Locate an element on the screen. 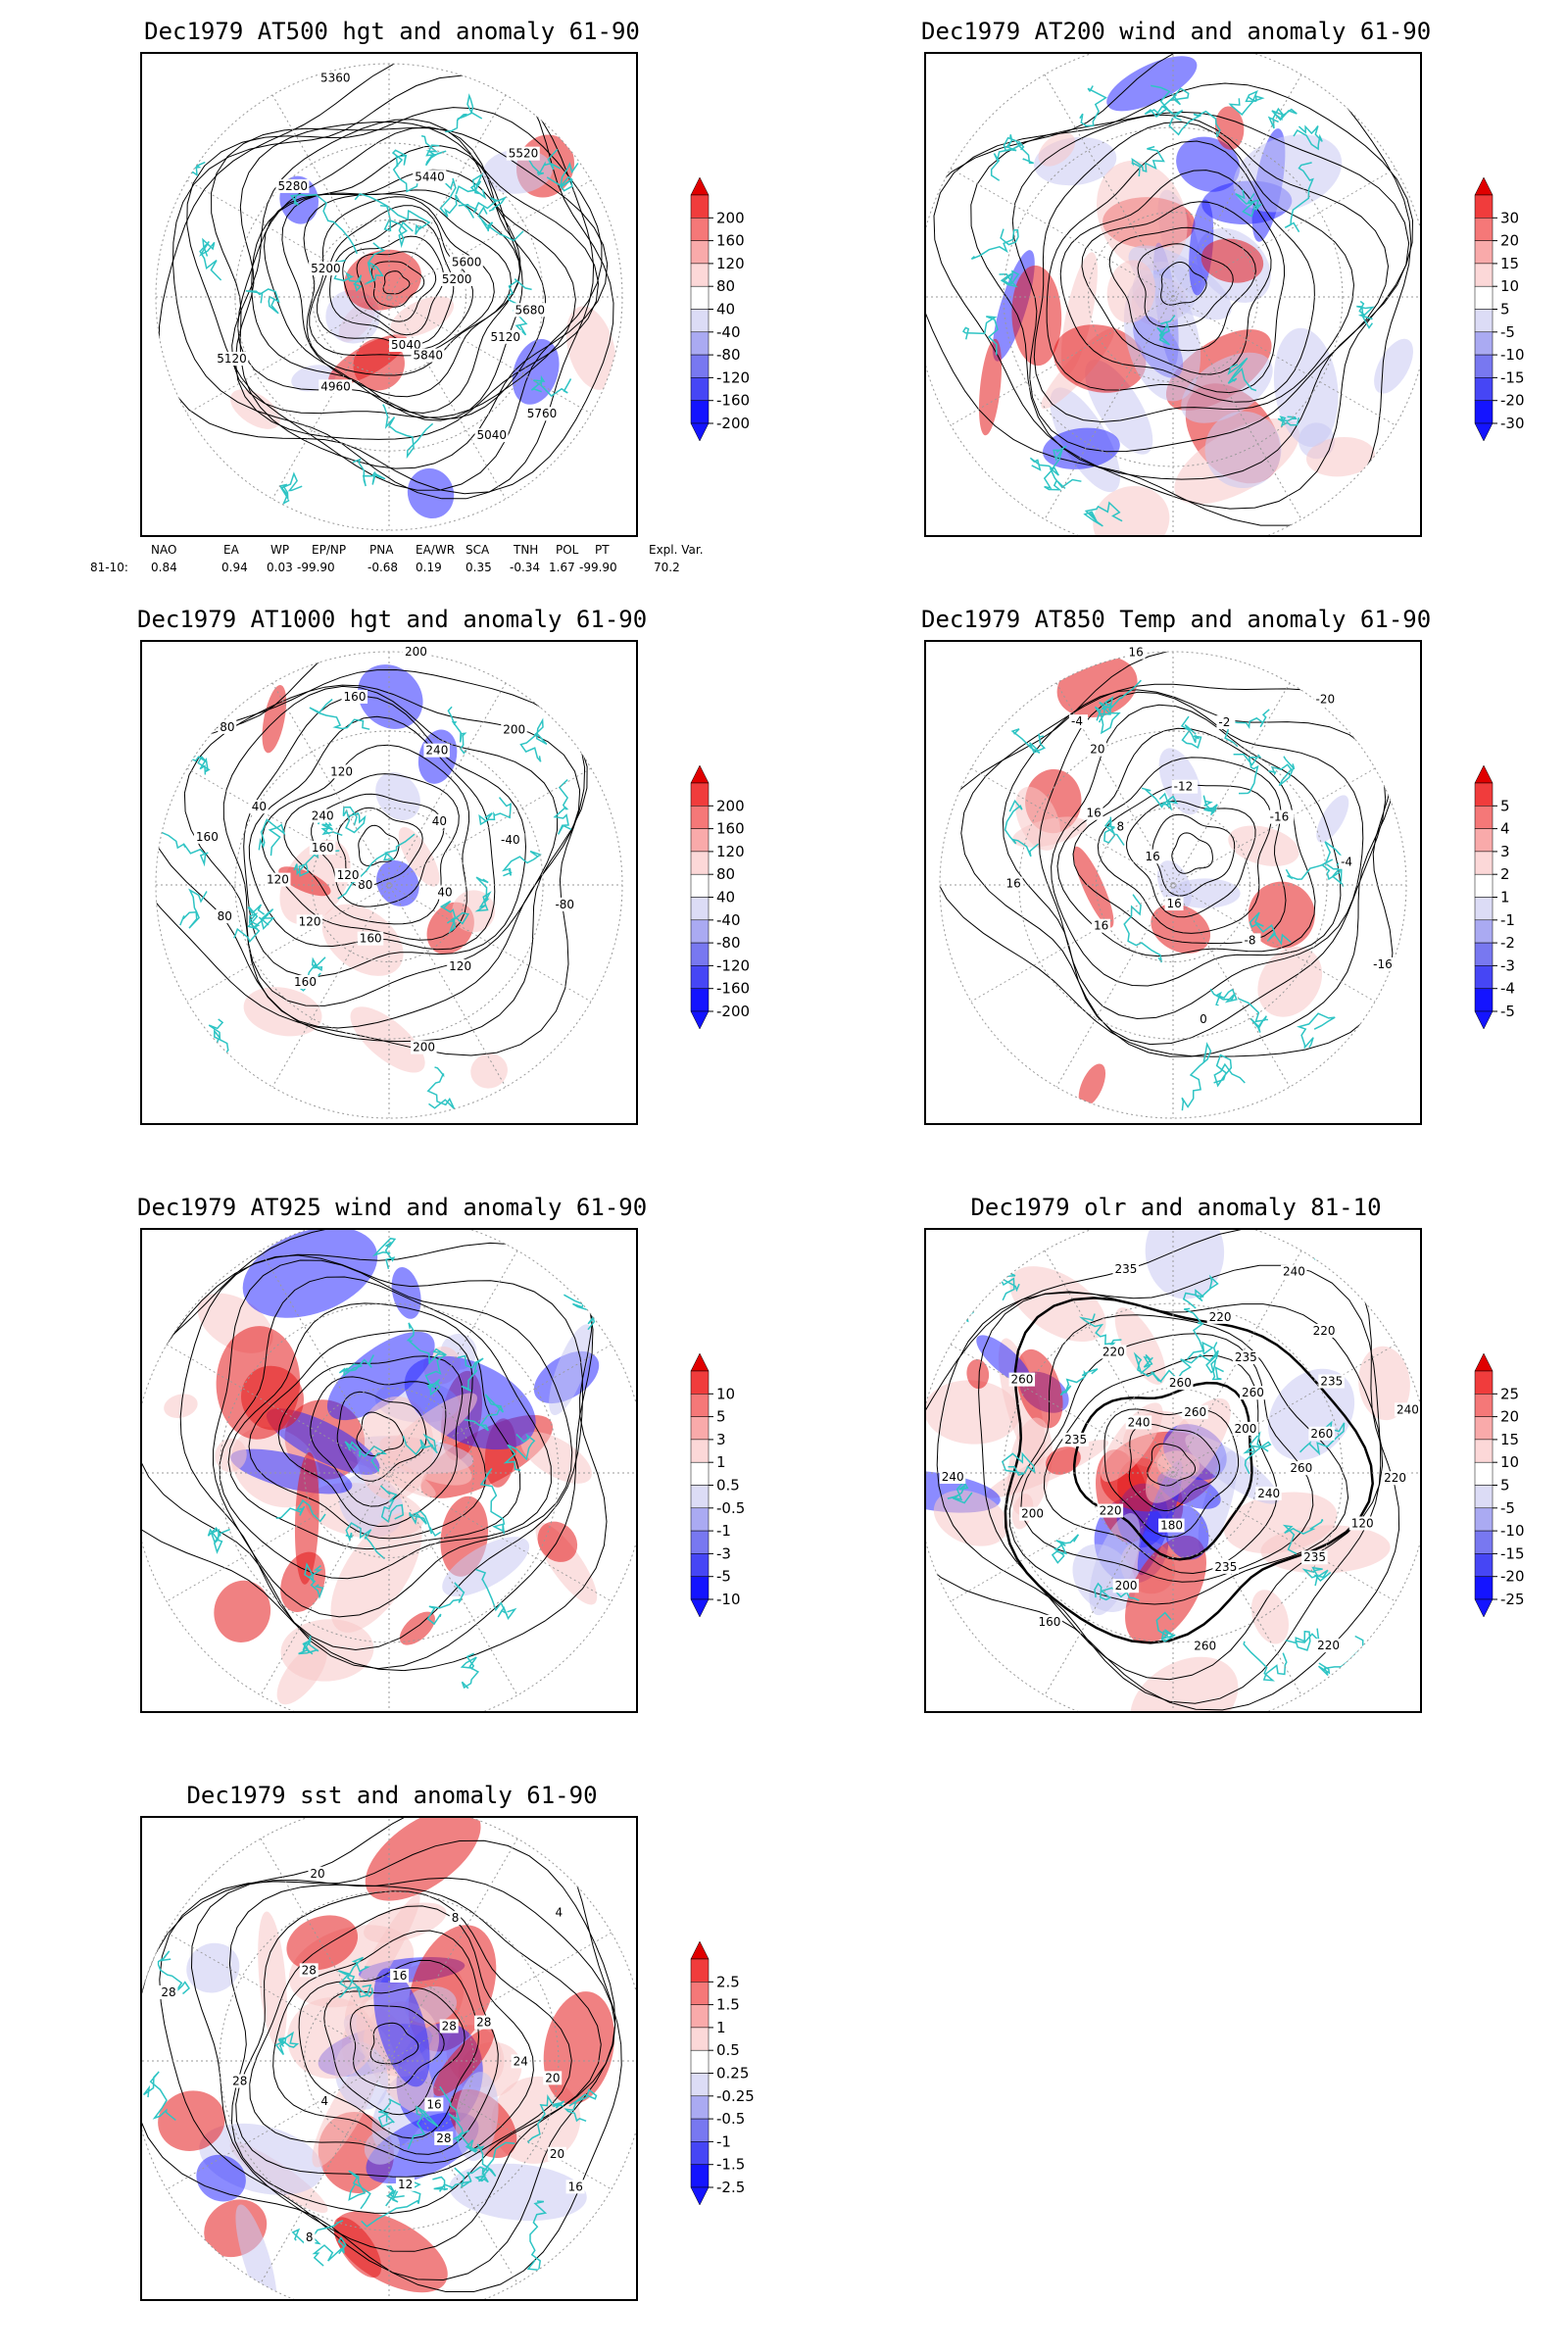 The width and height of the screenshot is (1568, 2352). contour-label: -16 is located at coordinates (1280, 817).